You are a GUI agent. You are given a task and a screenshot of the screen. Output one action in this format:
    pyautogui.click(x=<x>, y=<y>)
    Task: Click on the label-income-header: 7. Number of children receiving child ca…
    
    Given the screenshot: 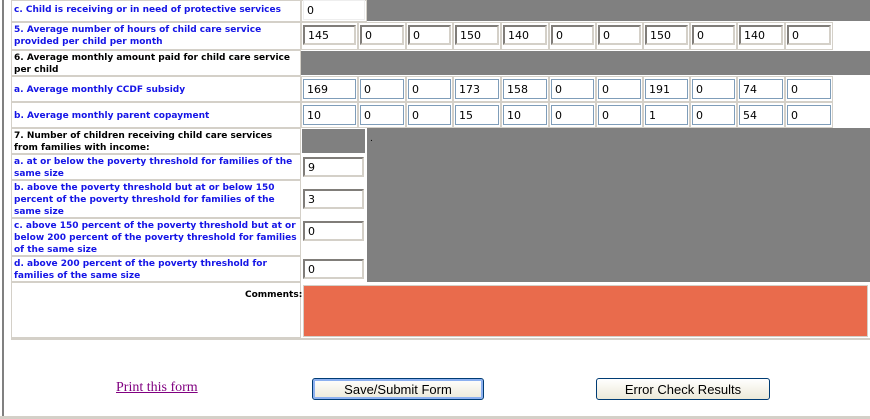 What is the action you would take?
    pyautogui.click(x=156, y=141)
    